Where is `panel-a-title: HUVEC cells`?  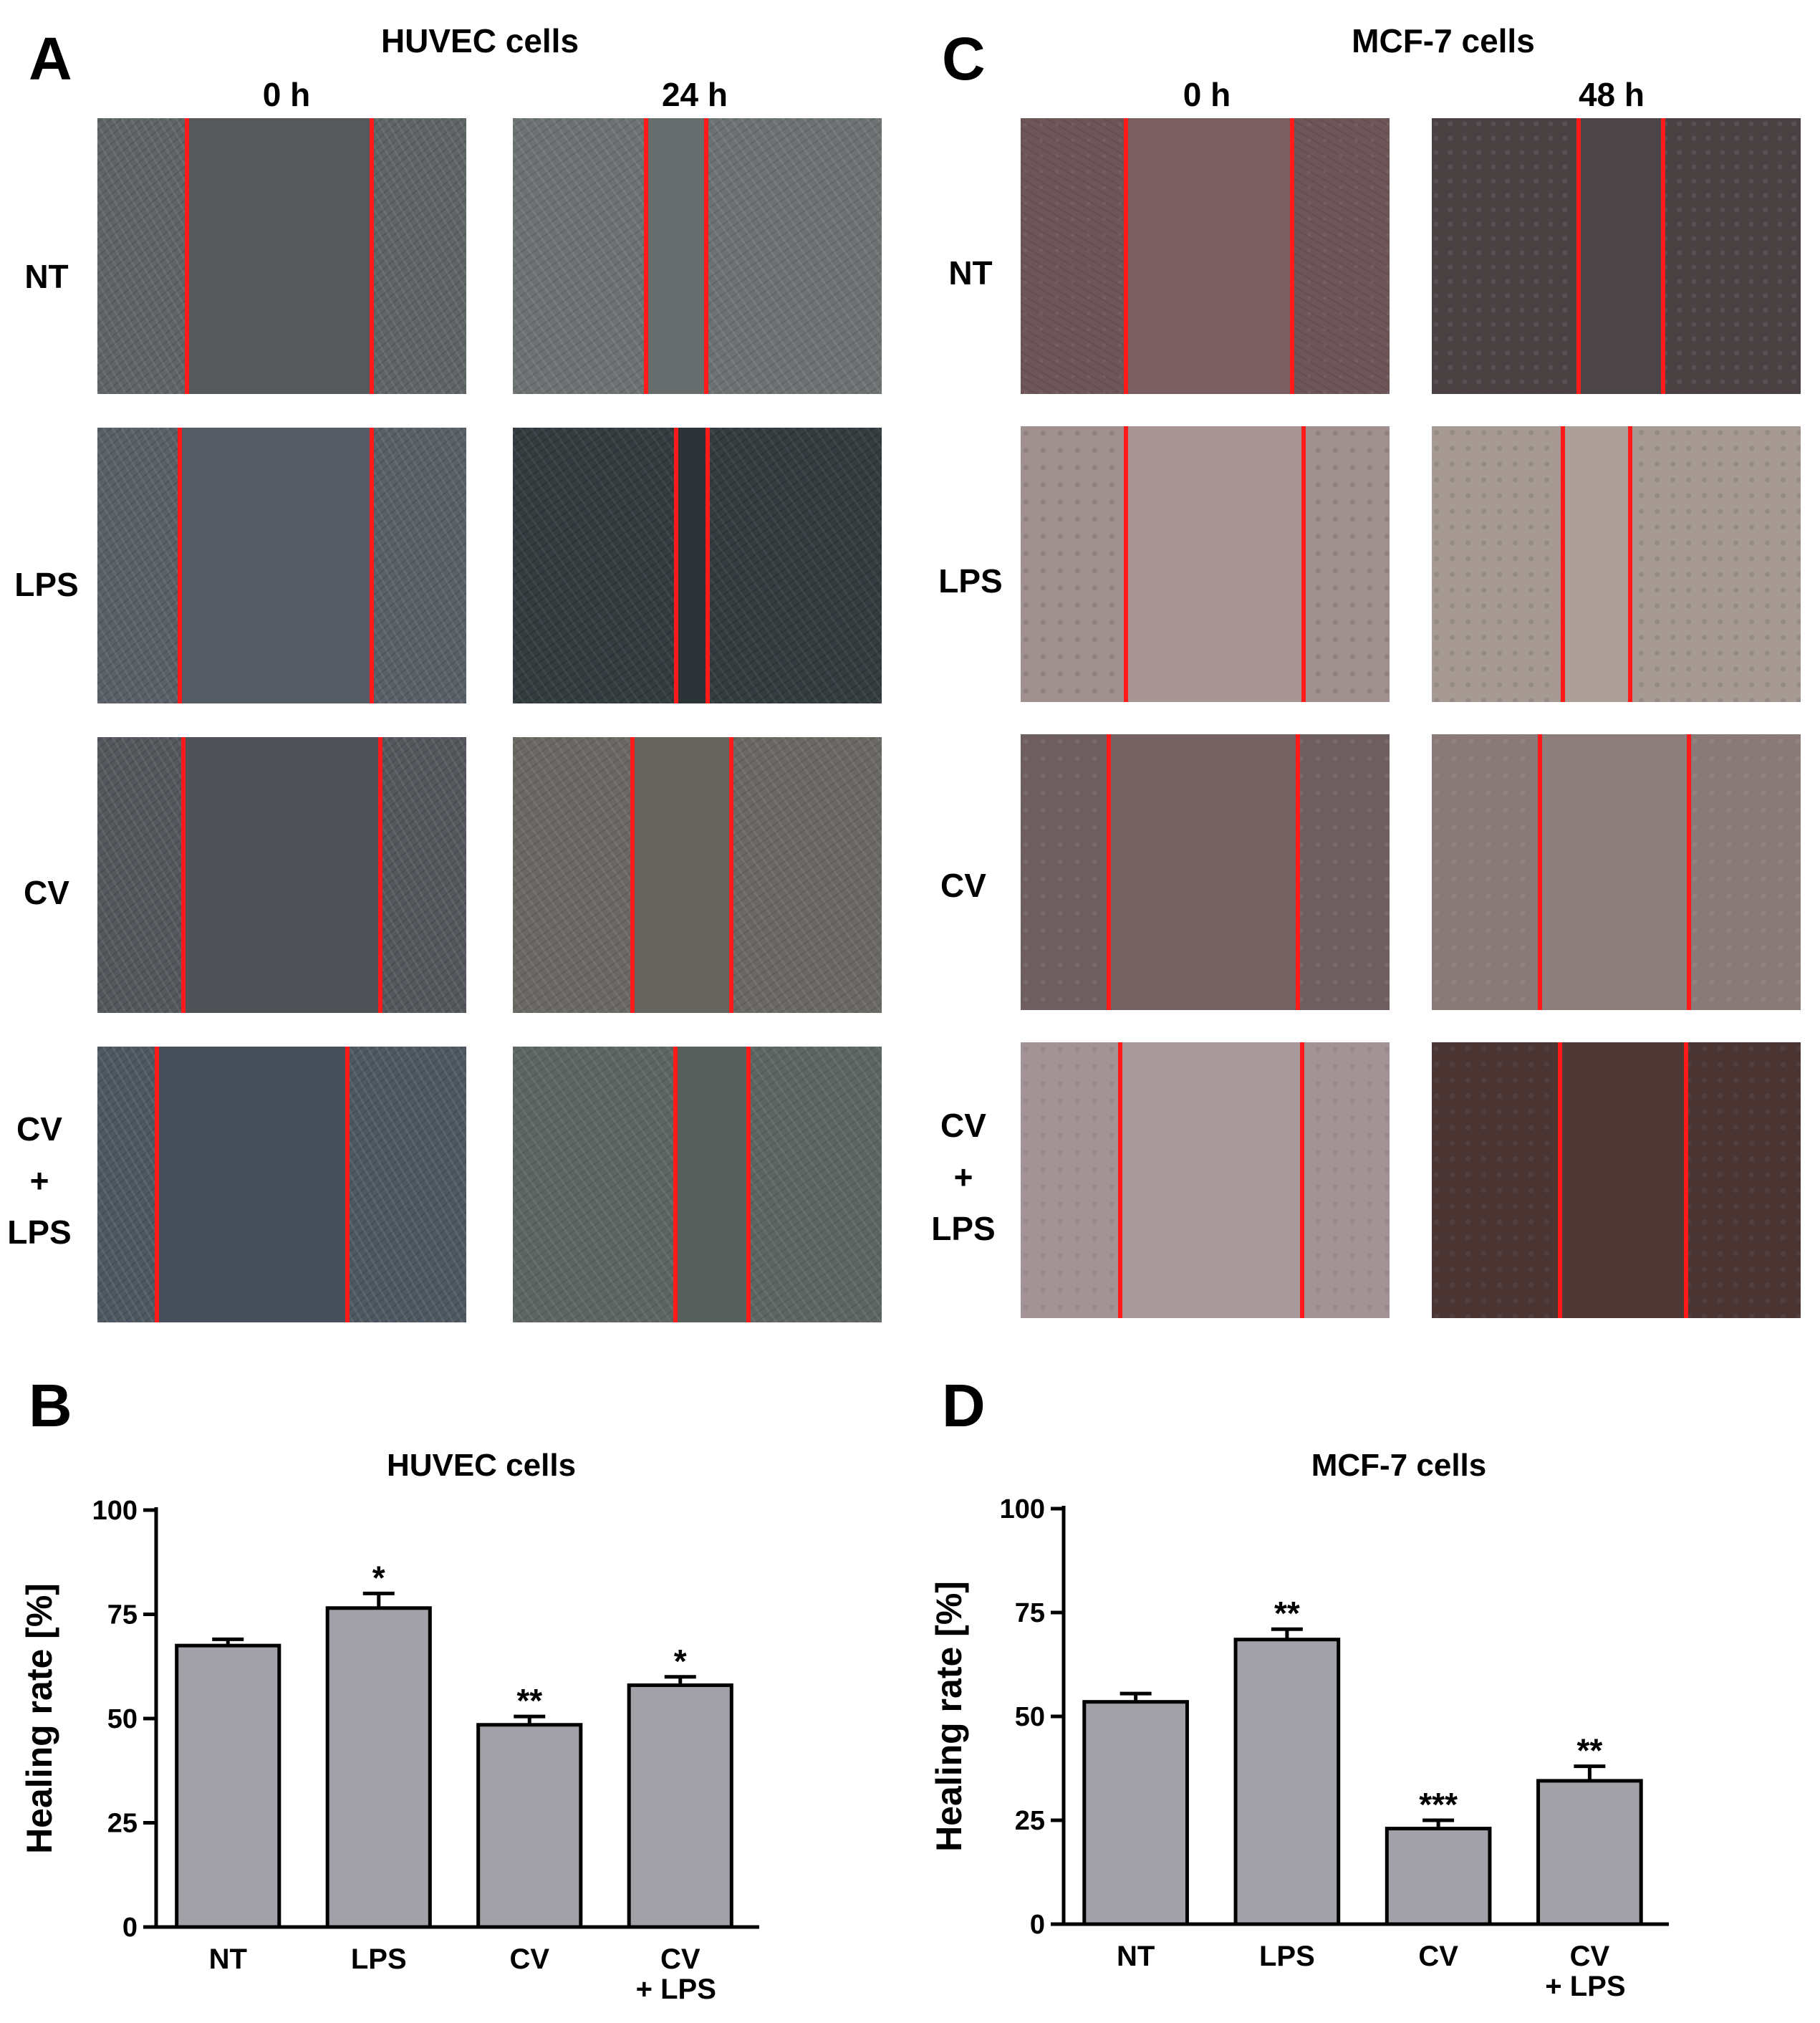 panel-a-title: HUVEC cells is located at coordinates (479, 40).